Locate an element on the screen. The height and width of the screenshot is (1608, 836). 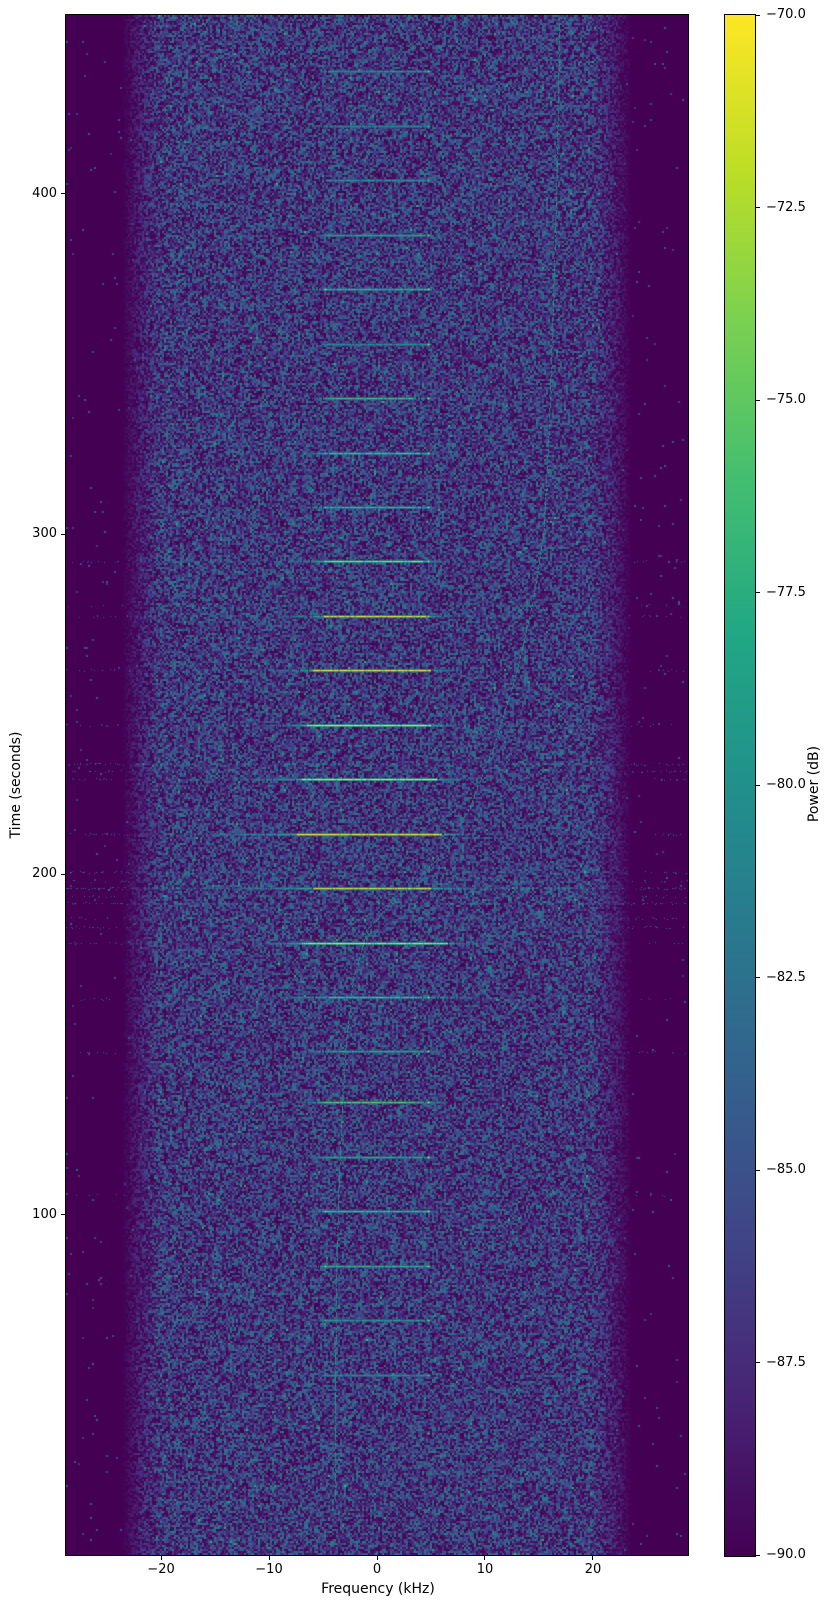
colorbar-tick-label: −70.0 is located at coordinates (786, 14).